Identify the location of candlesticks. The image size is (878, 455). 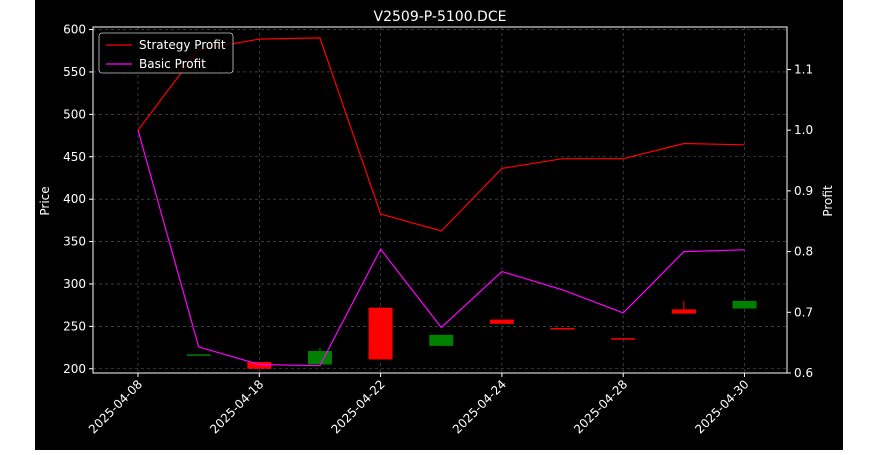
(471, 334).